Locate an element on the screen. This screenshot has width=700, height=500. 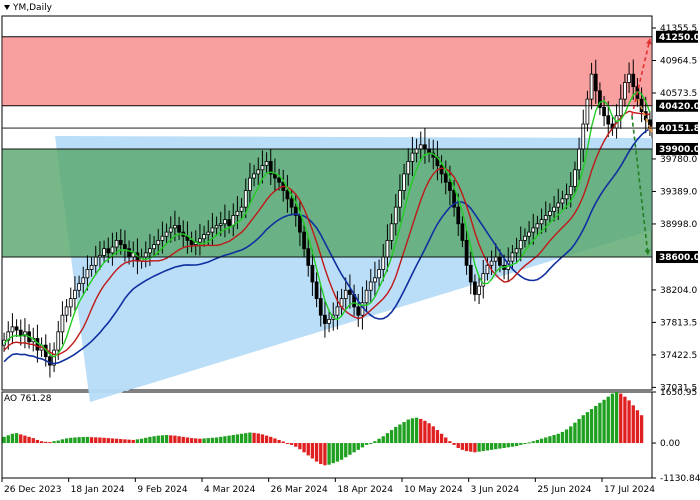
x-tick-label: 4 Mar 2024 is located at coordinates (230, 490).